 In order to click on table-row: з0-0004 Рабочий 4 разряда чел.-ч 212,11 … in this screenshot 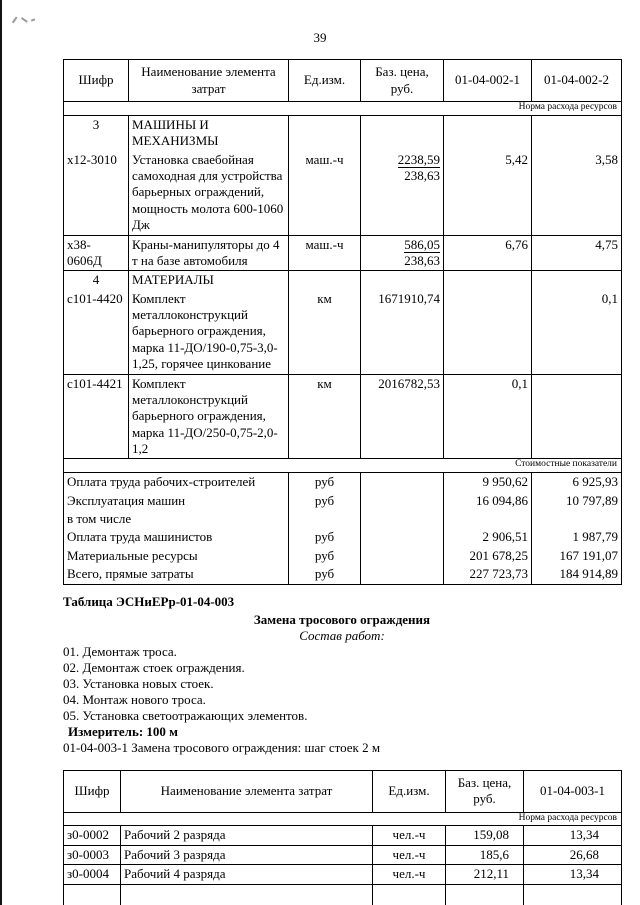, I will do `click(342, 874)`.